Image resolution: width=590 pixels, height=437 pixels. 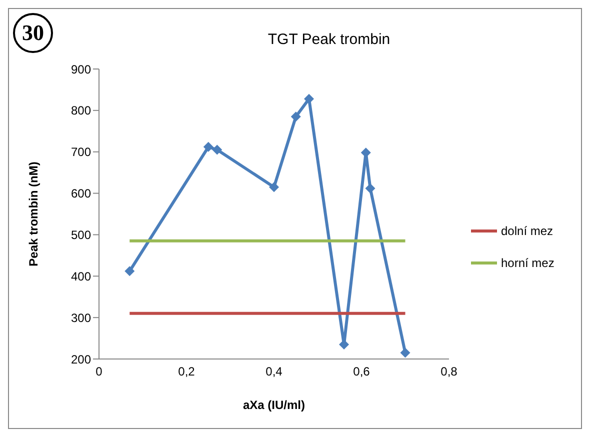 What do you see at coordinates (81, 69) in the screenshot?
I see `y-tick-label: 900` at bounding box center [81, 69].